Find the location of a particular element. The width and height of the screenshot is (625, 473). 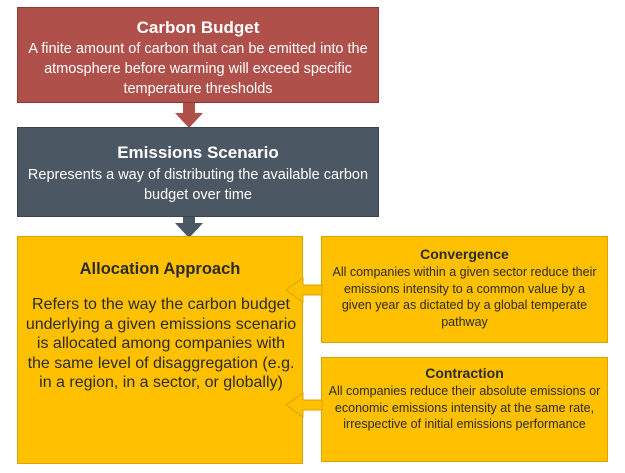

carbon-budget-title: Carbon Budget is located at coordinates (198, 27).